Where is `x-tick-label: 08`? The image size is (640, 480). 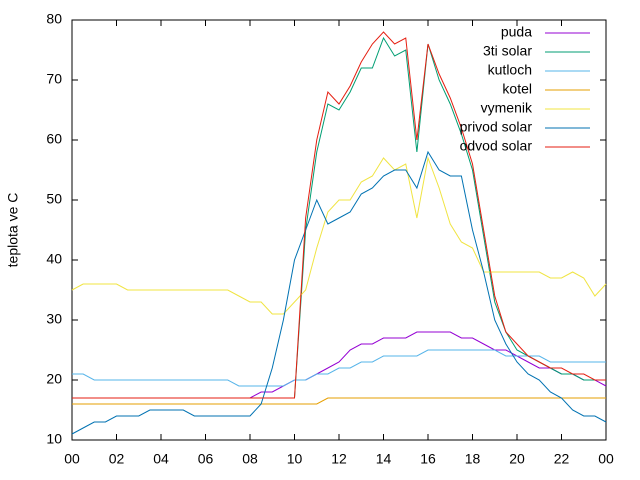
x-tick-label: 08 is located at coordinates (250, 459).